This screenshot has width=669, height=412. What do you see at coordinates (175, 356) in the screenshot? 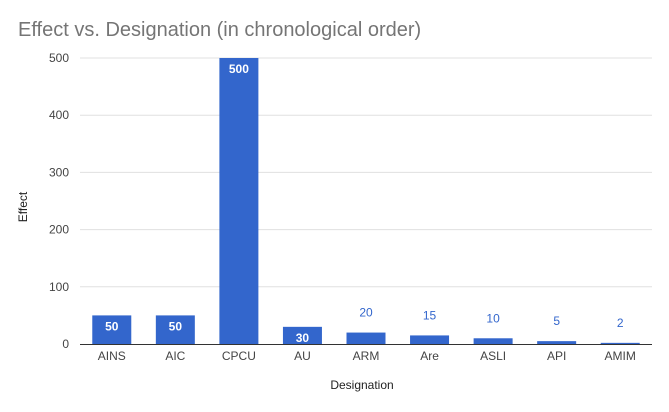
I see `x-tick-label: AIC` at bounding box center [175, 356].